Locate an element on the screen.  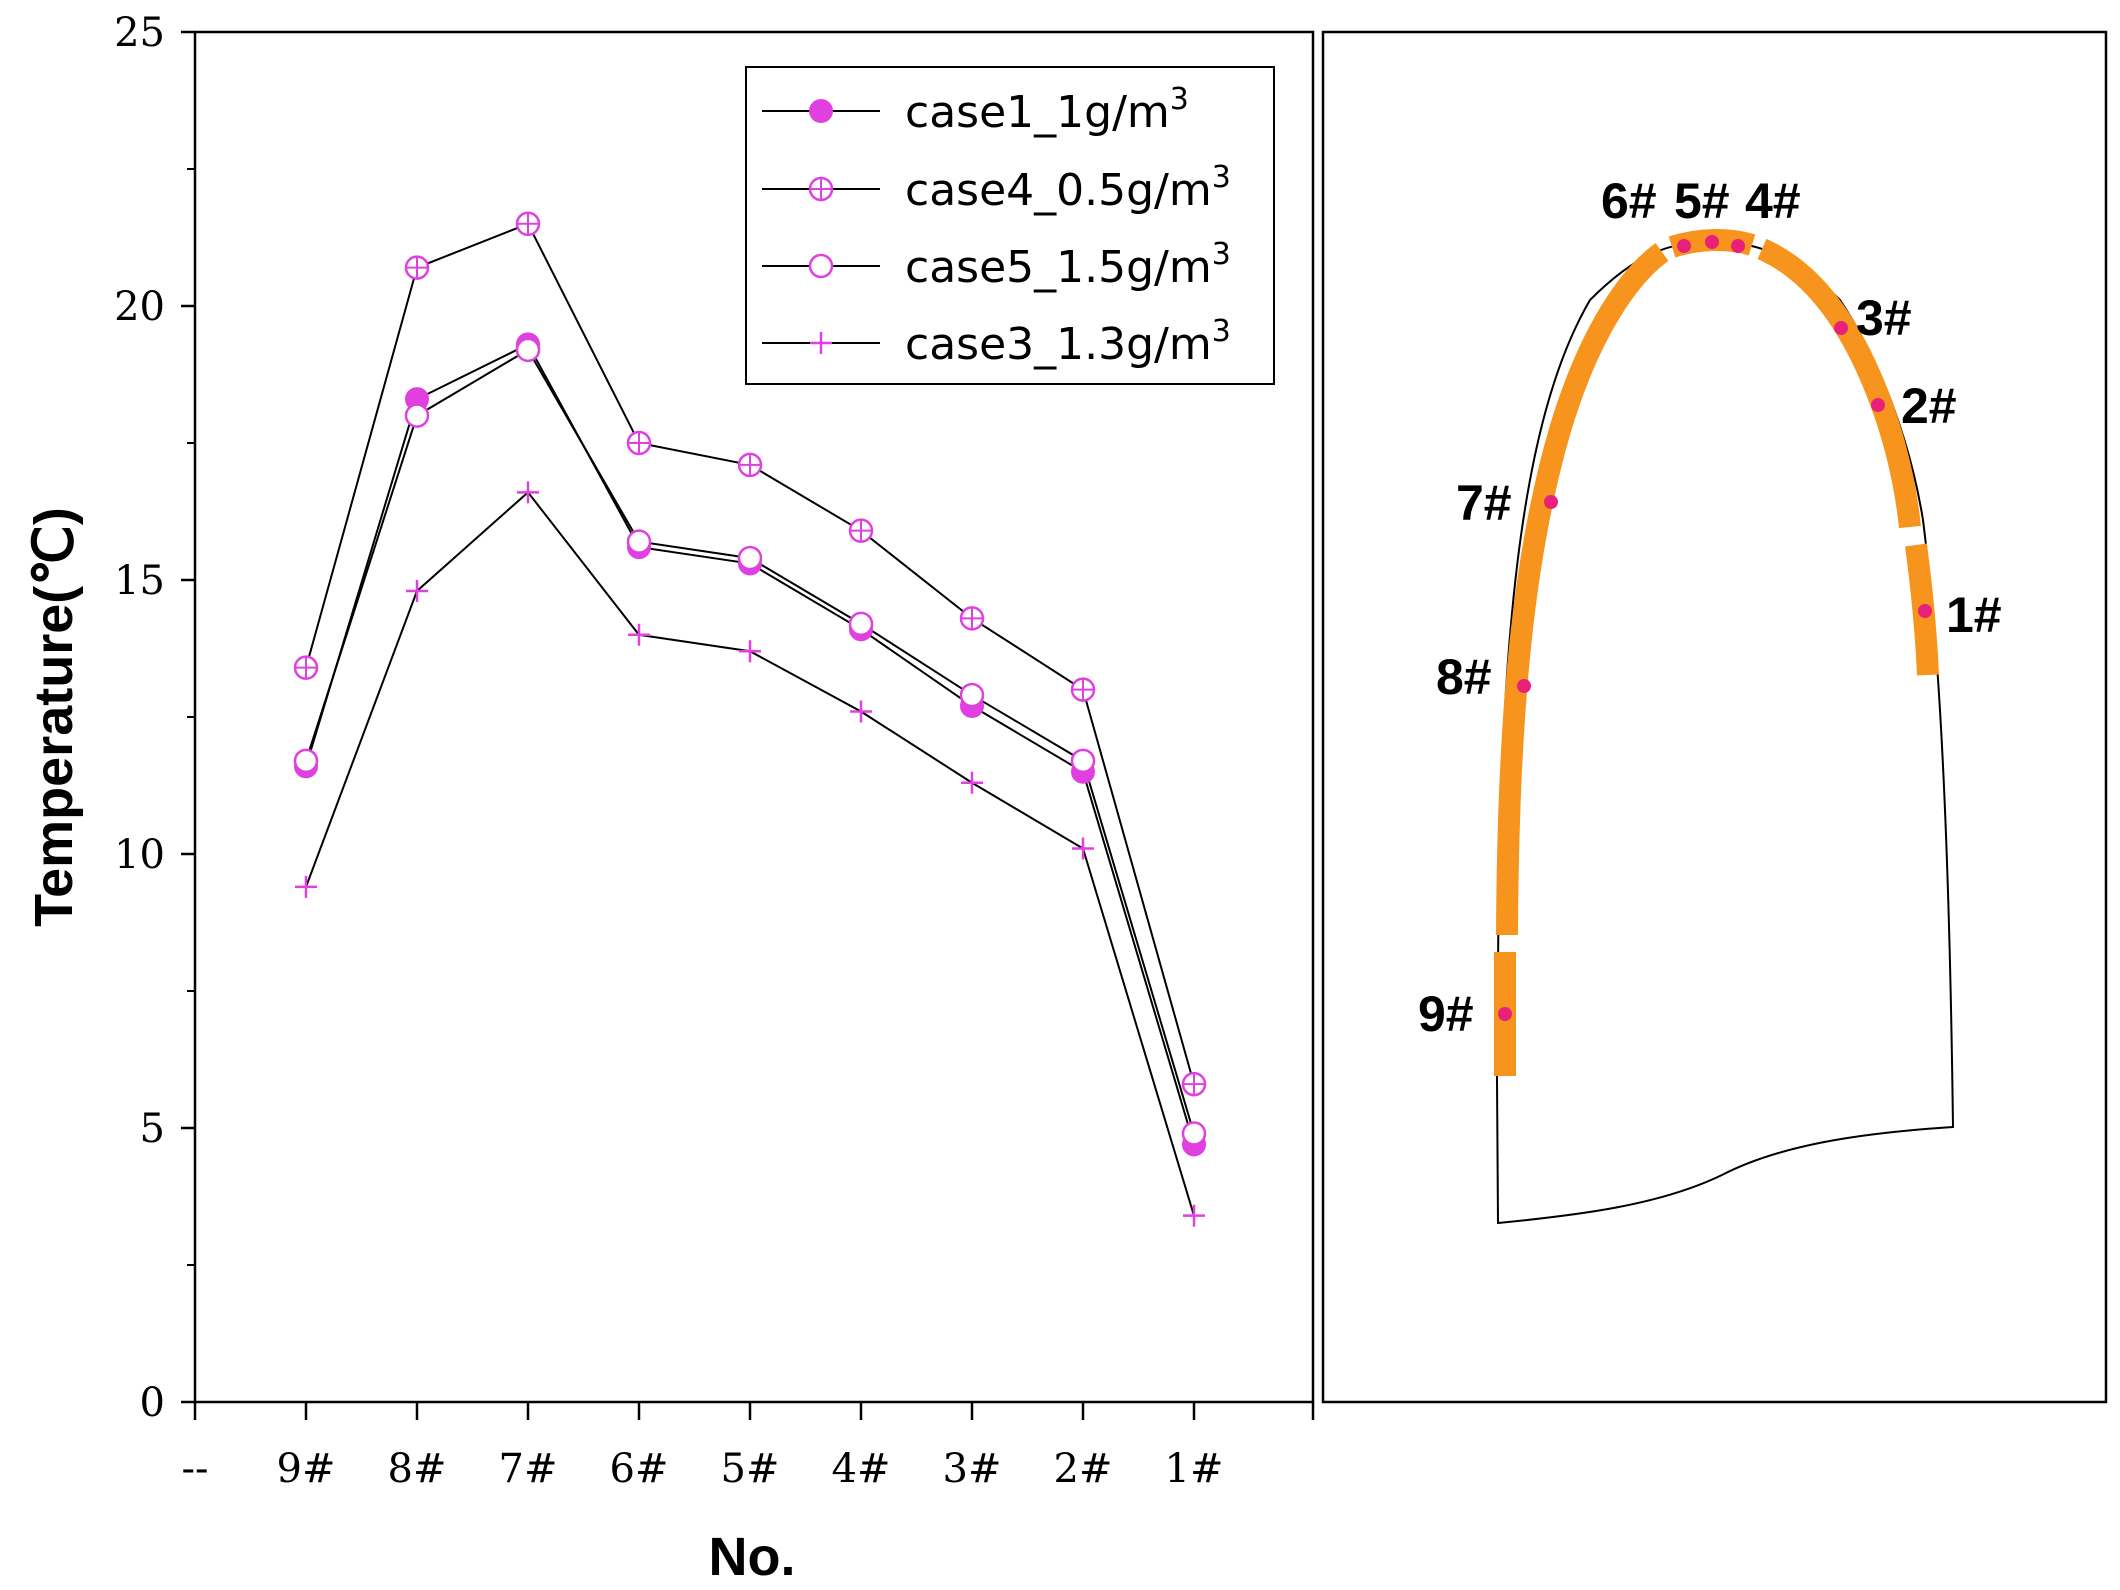
legend-item: case4_0.5g/m3 is located at coordinates (996, 188).